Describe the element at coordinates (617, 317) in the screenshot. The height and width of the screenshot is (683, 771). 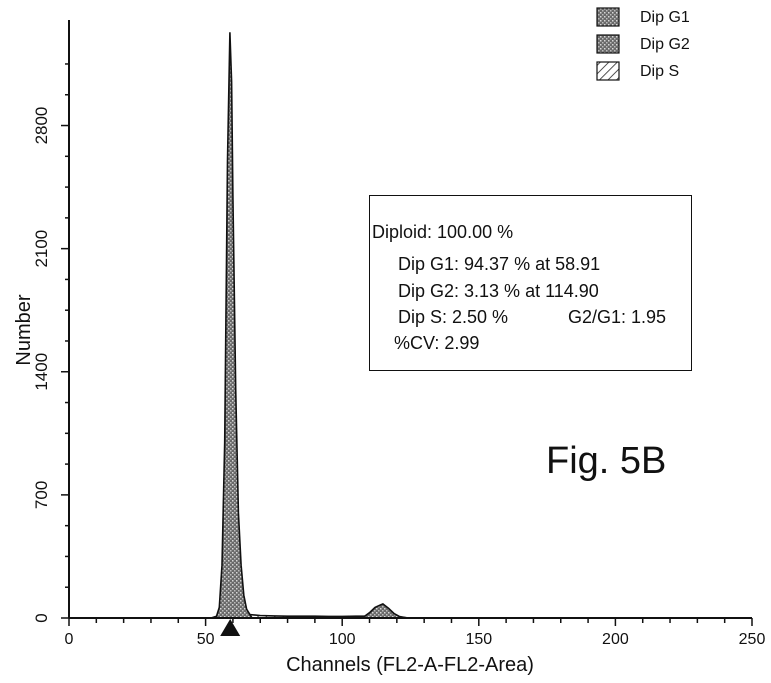
I see `stats-g2-g1-ratio: G2/G1: 1.95` at that location.